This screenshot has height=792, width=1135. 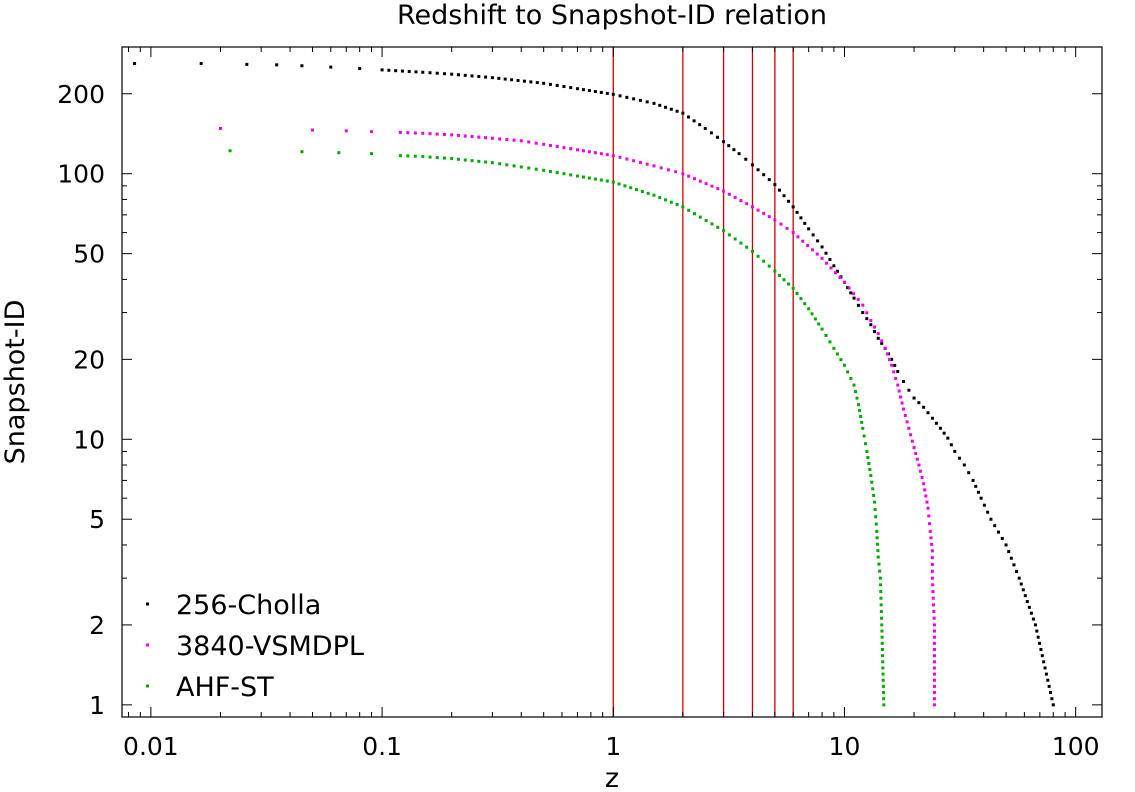 What do you see at coordinates (225, 687) in the screenshot?
I see `legend-label: AHF-ST` at bounding box center [225, 687].